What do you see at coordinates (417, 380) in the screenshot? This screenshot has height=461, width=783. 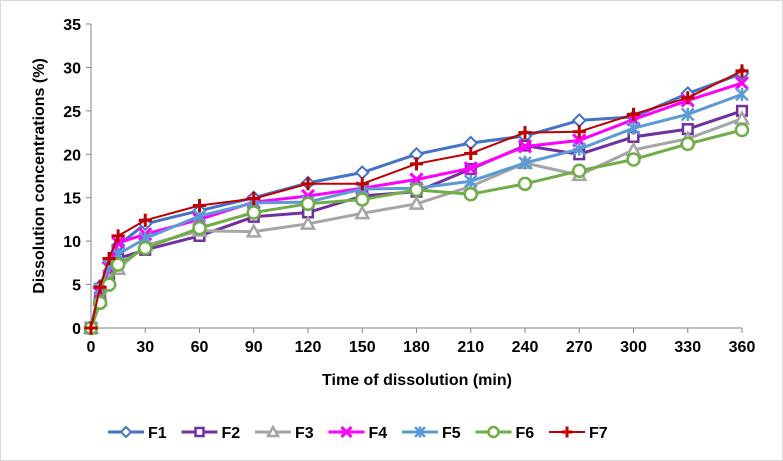 I see `x-axis-title: Time of dissolution (min)` at bounding box center [417, 380].